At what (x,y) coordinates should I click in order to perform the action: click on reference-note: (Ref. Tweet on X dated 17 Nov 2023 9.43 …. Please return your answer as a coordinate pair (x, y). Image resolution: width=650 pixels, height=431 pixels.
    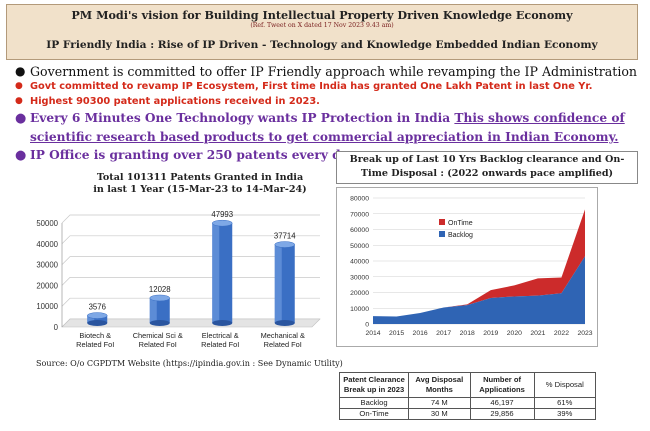
    Looking at the image, I should click on (322, 25).